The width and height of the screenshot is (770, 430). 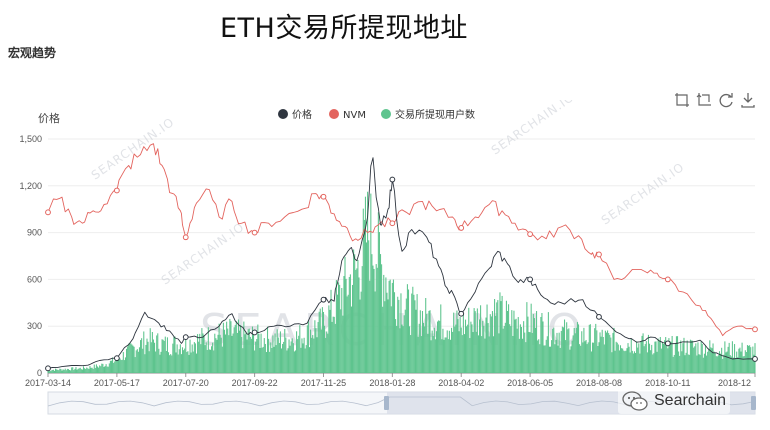 I want to click on zoom-select-icon, so click(x=682, y=100).